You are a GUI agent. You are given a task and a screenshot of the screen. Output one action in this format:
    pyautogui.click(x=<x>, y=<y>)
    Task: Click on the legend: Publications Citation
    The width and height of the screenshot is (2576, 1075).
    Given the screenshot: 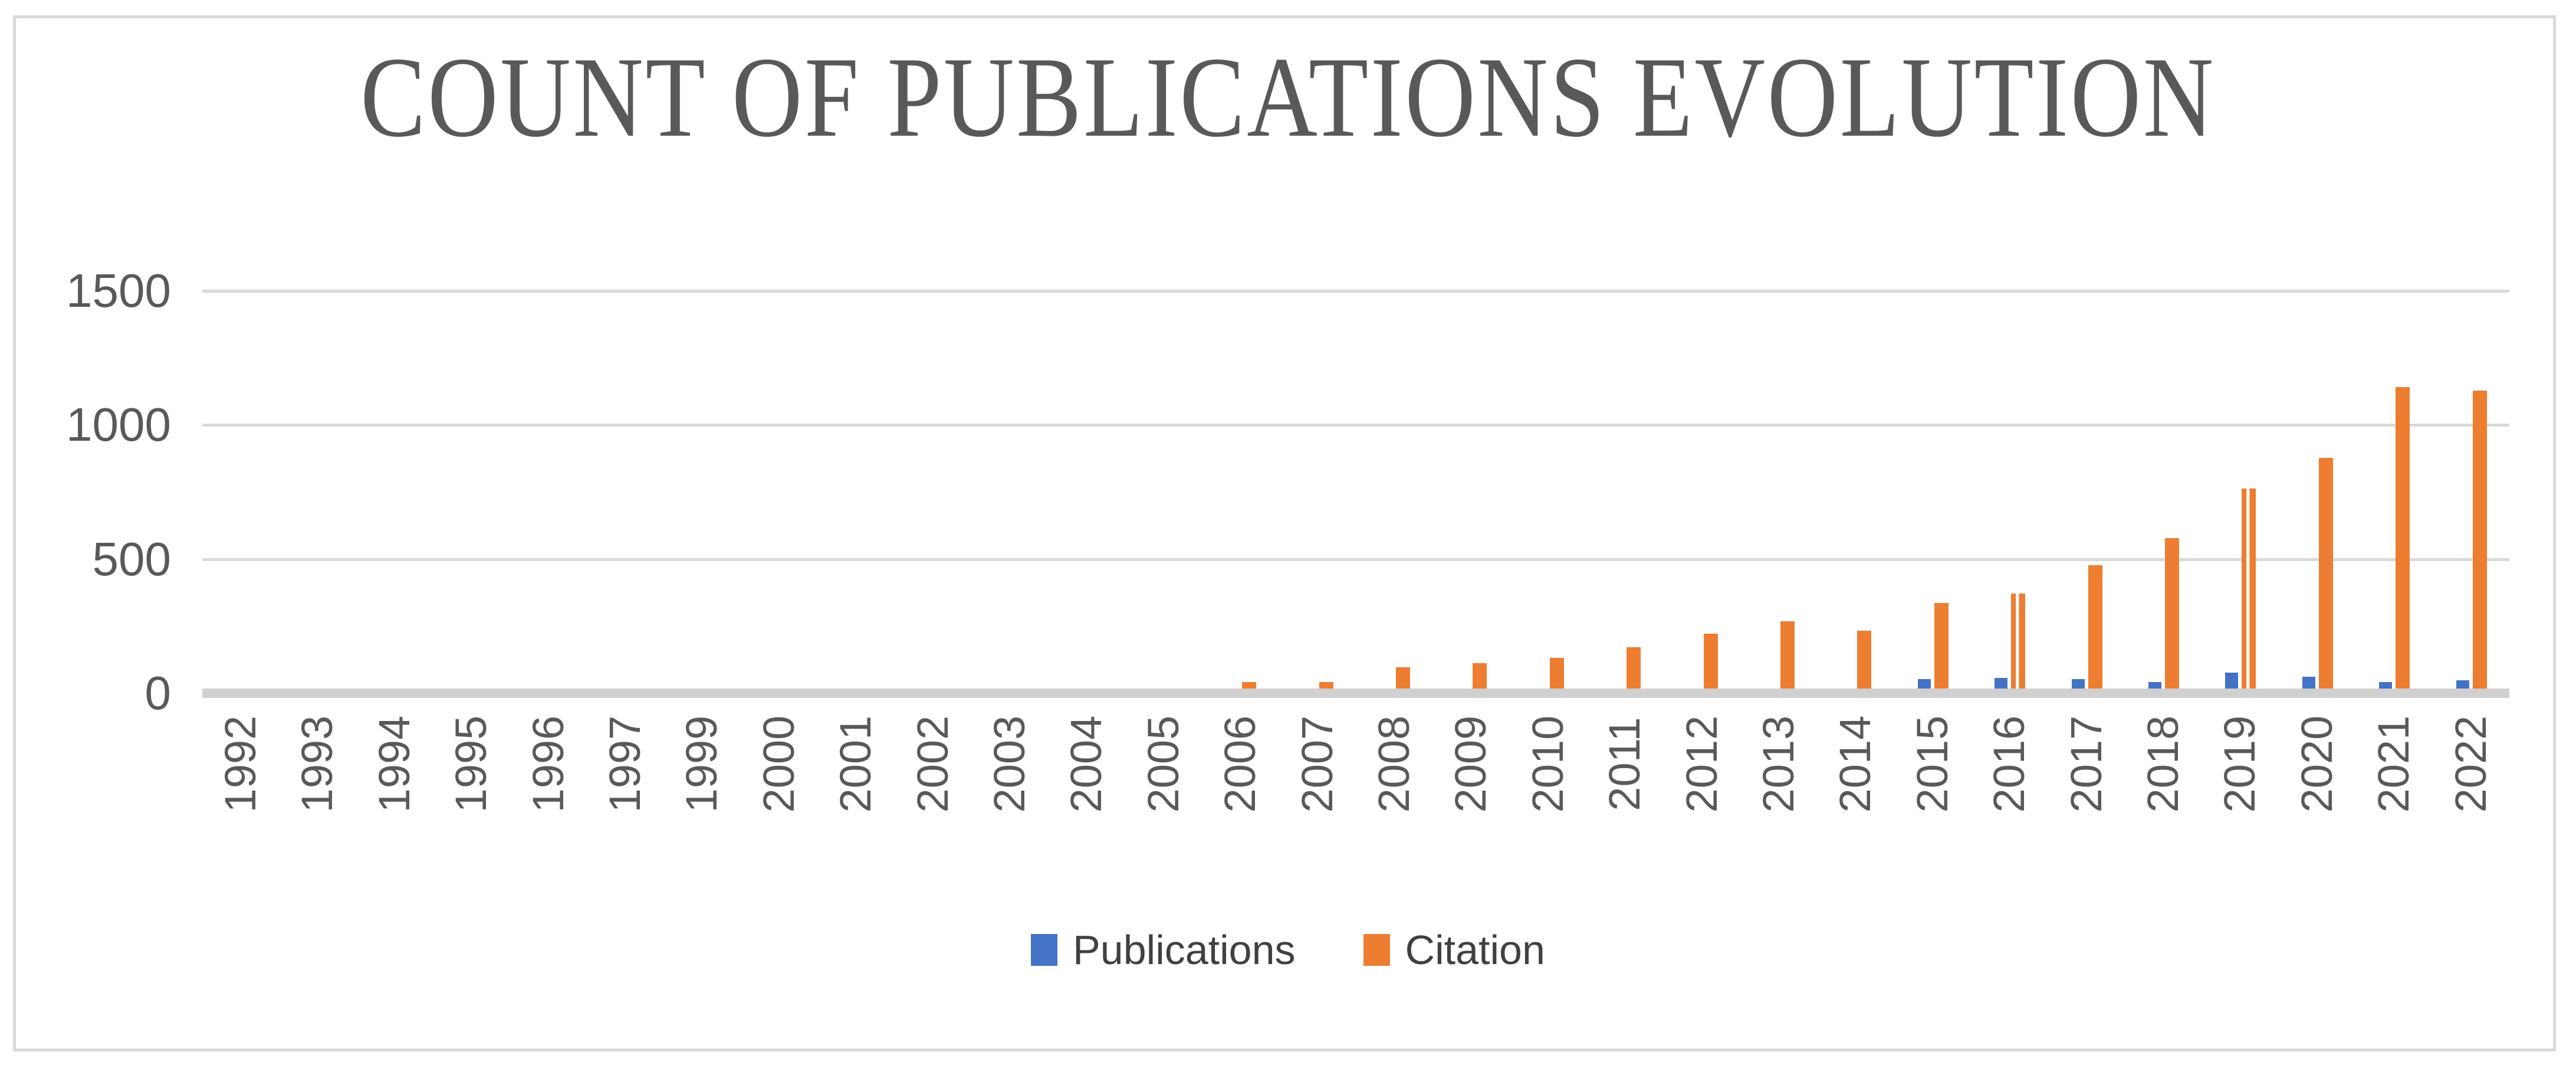 What is the action you would take?
    pyautogui.click(x=1288, y=949)
    